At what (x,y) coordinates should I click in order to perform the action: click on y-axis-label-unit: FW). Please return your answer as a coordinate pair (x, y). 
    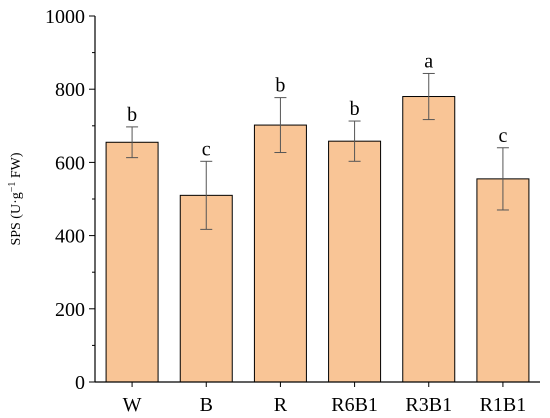
    Looking at the image, I should click on (16, 167).